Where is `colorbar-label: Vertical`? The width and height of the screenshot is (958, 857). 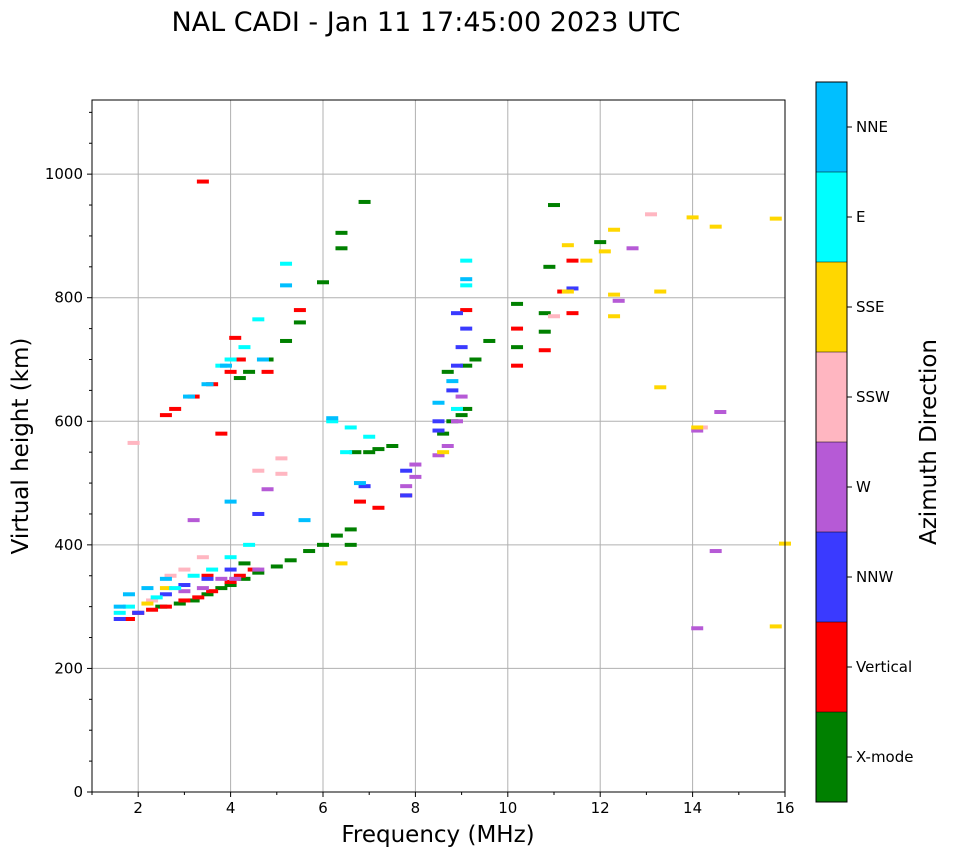
colorbar-label: Vertical is located at coordinates (884, 667).